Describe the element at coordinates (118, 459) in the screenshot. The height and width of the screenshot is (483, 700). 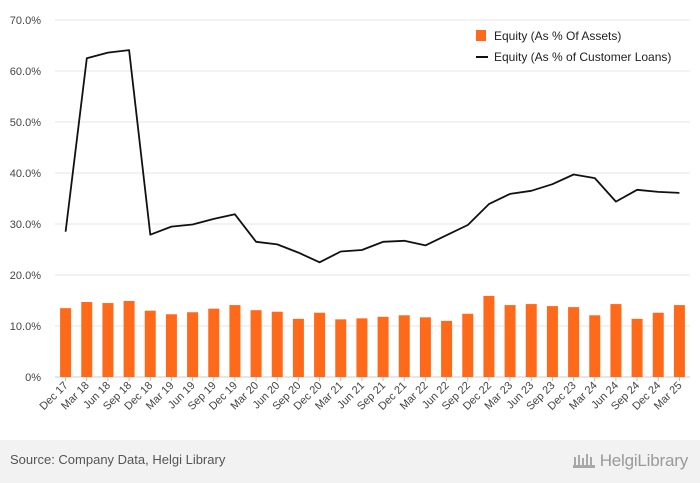
I see `source-note: Source: Company Data, Helgi Library` at that location.